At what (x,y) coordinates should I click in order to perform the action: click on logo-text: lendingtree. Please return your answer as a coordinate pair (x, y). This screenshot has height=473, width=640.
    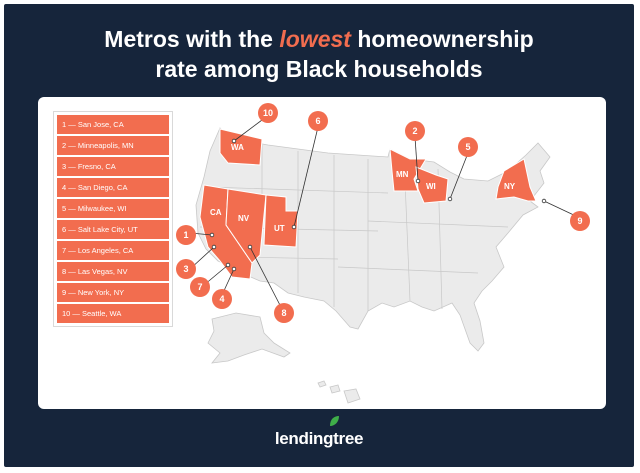
    Looking at the image, I should click on (319, 438).